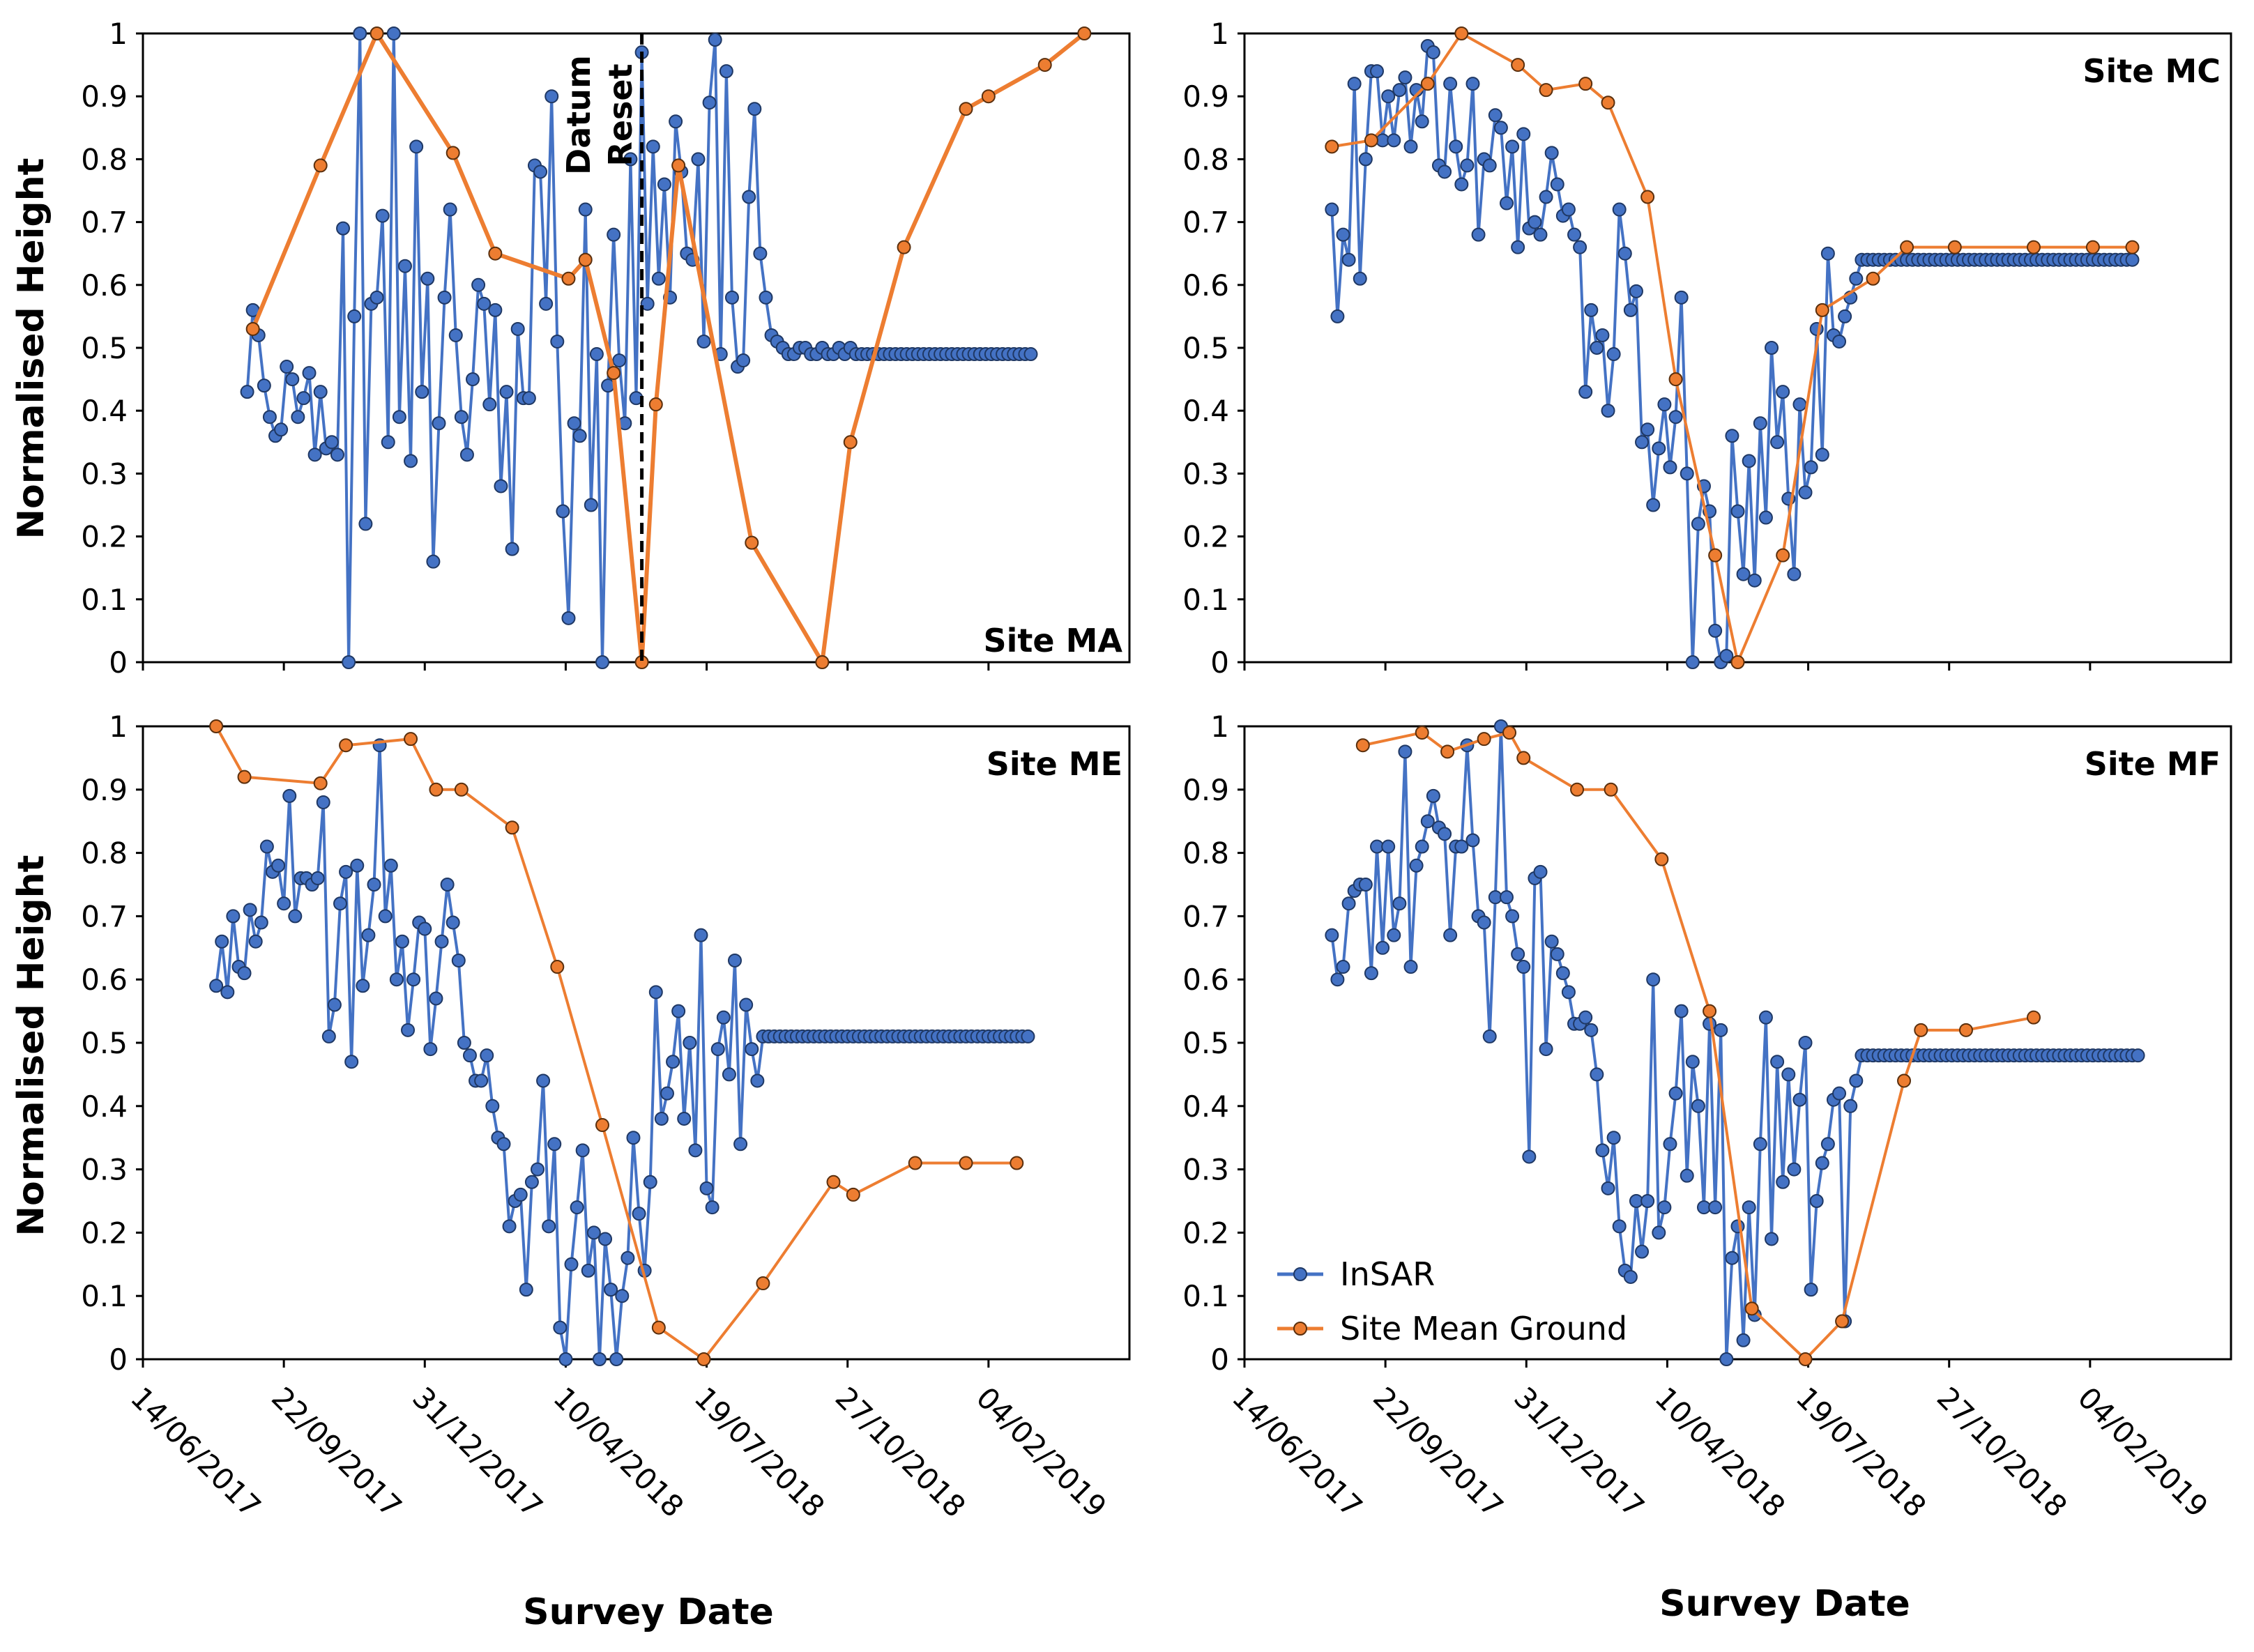  Describe the element at coordinates (1452, 1301) in the screenshot. I see `legend: InSAR Site Mean Ground` at that location.